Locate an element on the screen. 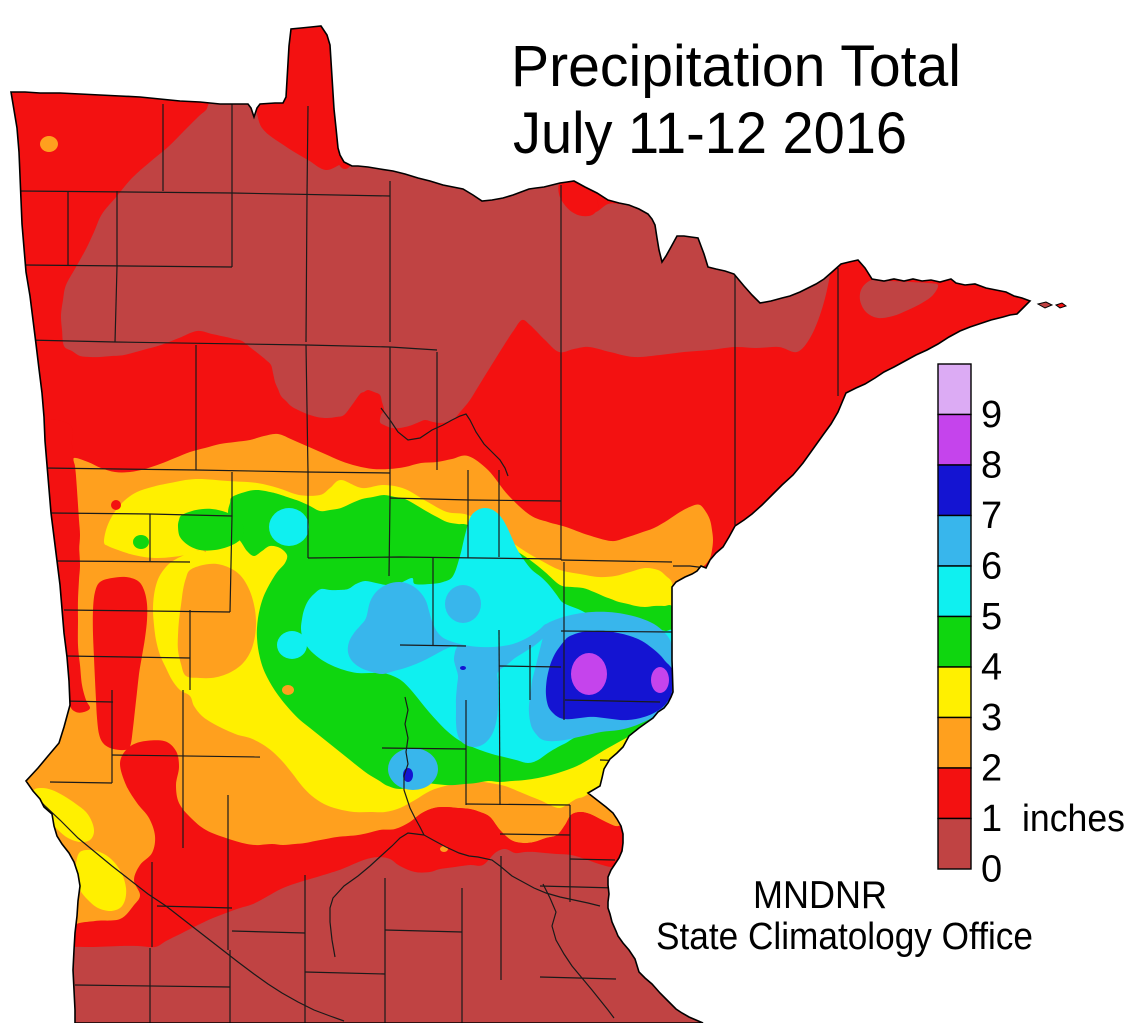 Image resolution: width=1133 pixels, height=1028 pixels. svg-text: inches is located at coordinates (1073, 819).